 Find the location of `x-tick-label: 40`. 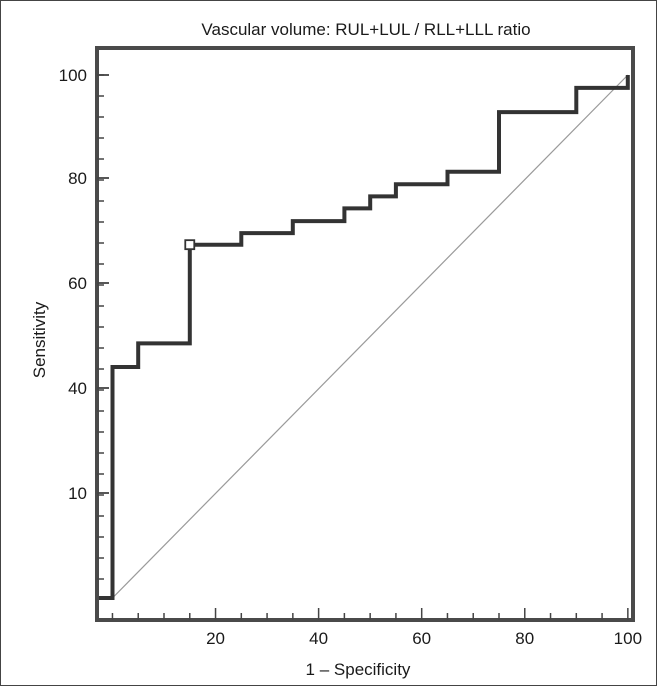

x-tick-label: 40 is located at coordinates (318, 638).